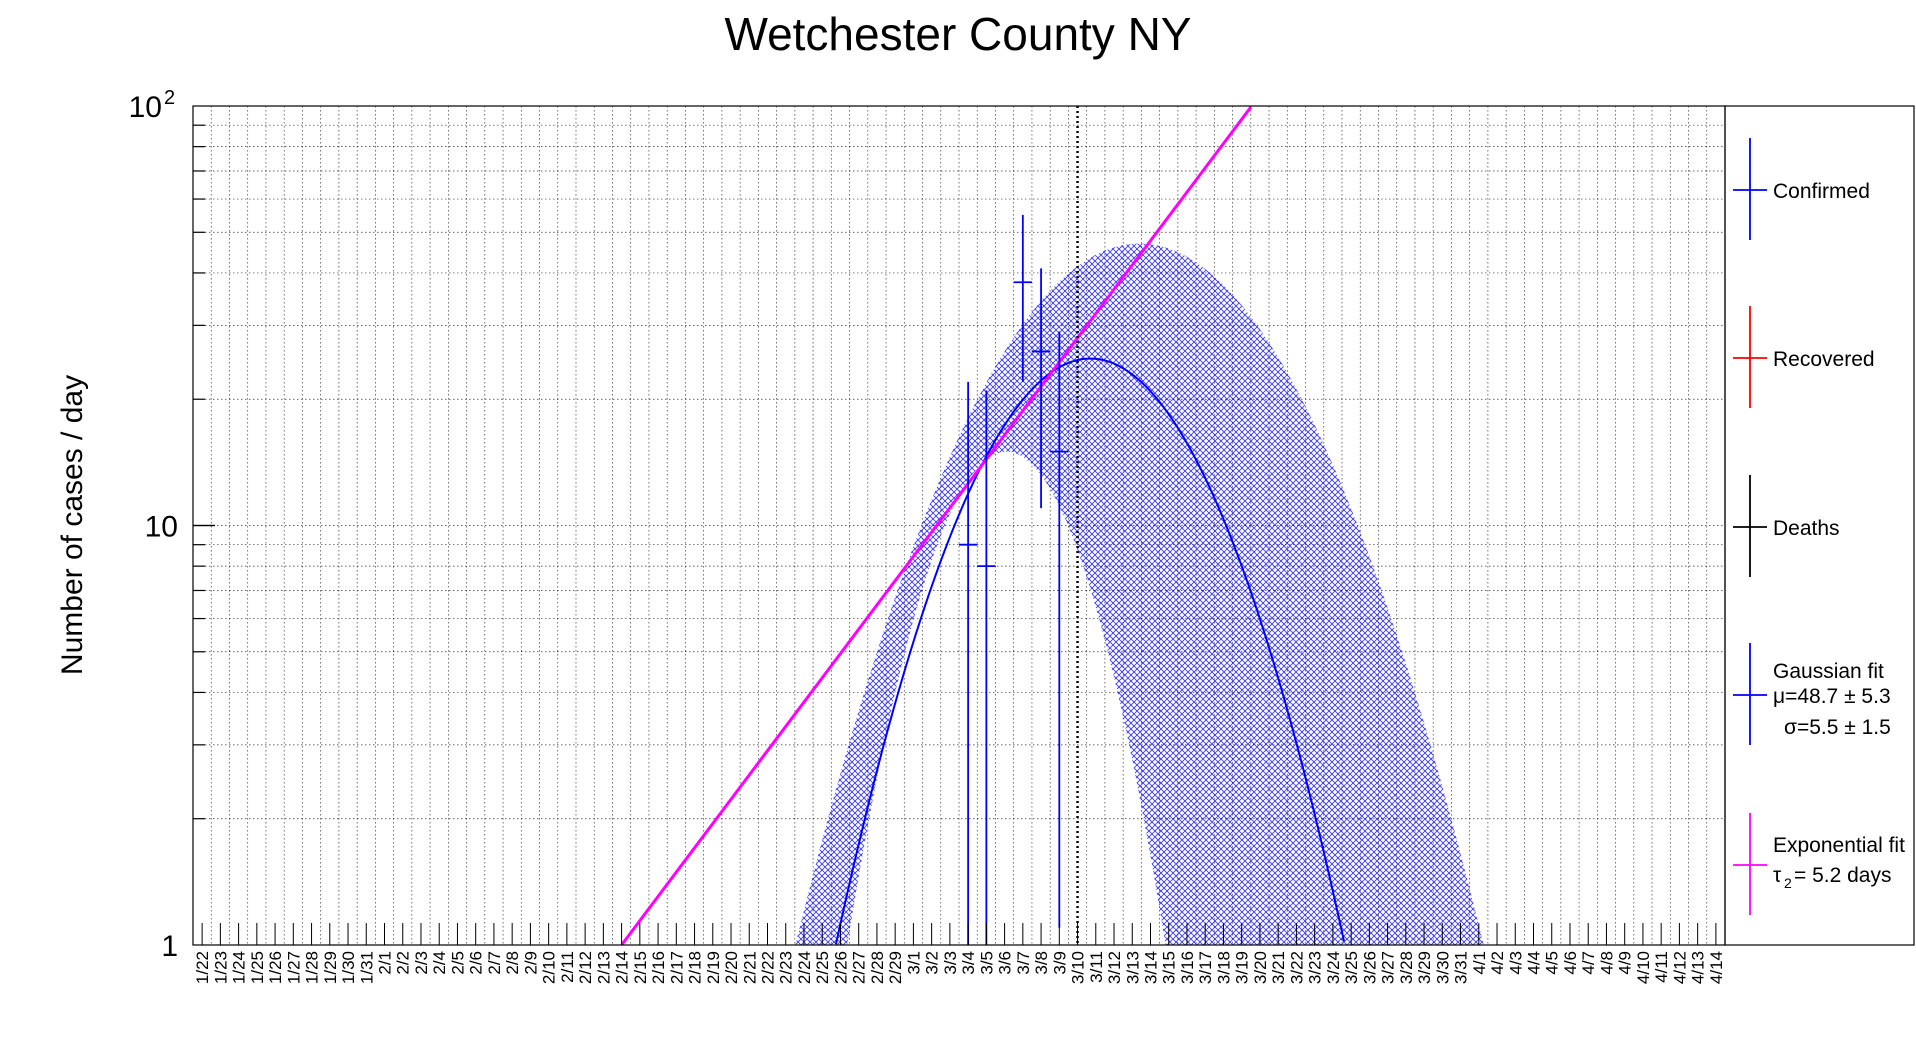  I want to click on legend-entry: Deaths, so click(1786, 526).